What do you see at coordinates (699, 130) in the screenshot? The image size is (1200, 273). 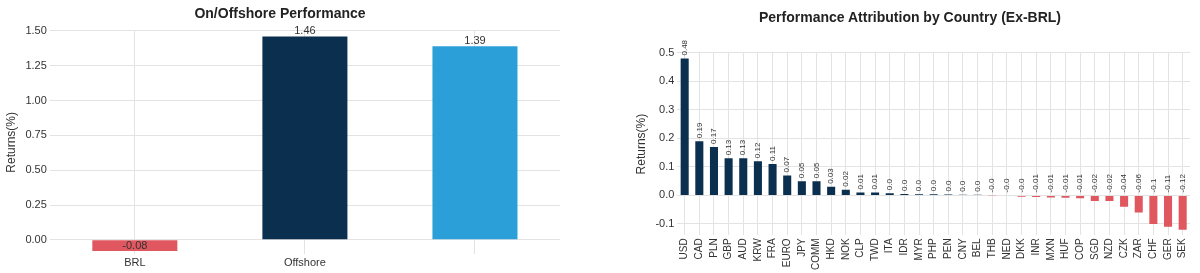 I see `data-label: 0.19` at bounding box center [699, 130].